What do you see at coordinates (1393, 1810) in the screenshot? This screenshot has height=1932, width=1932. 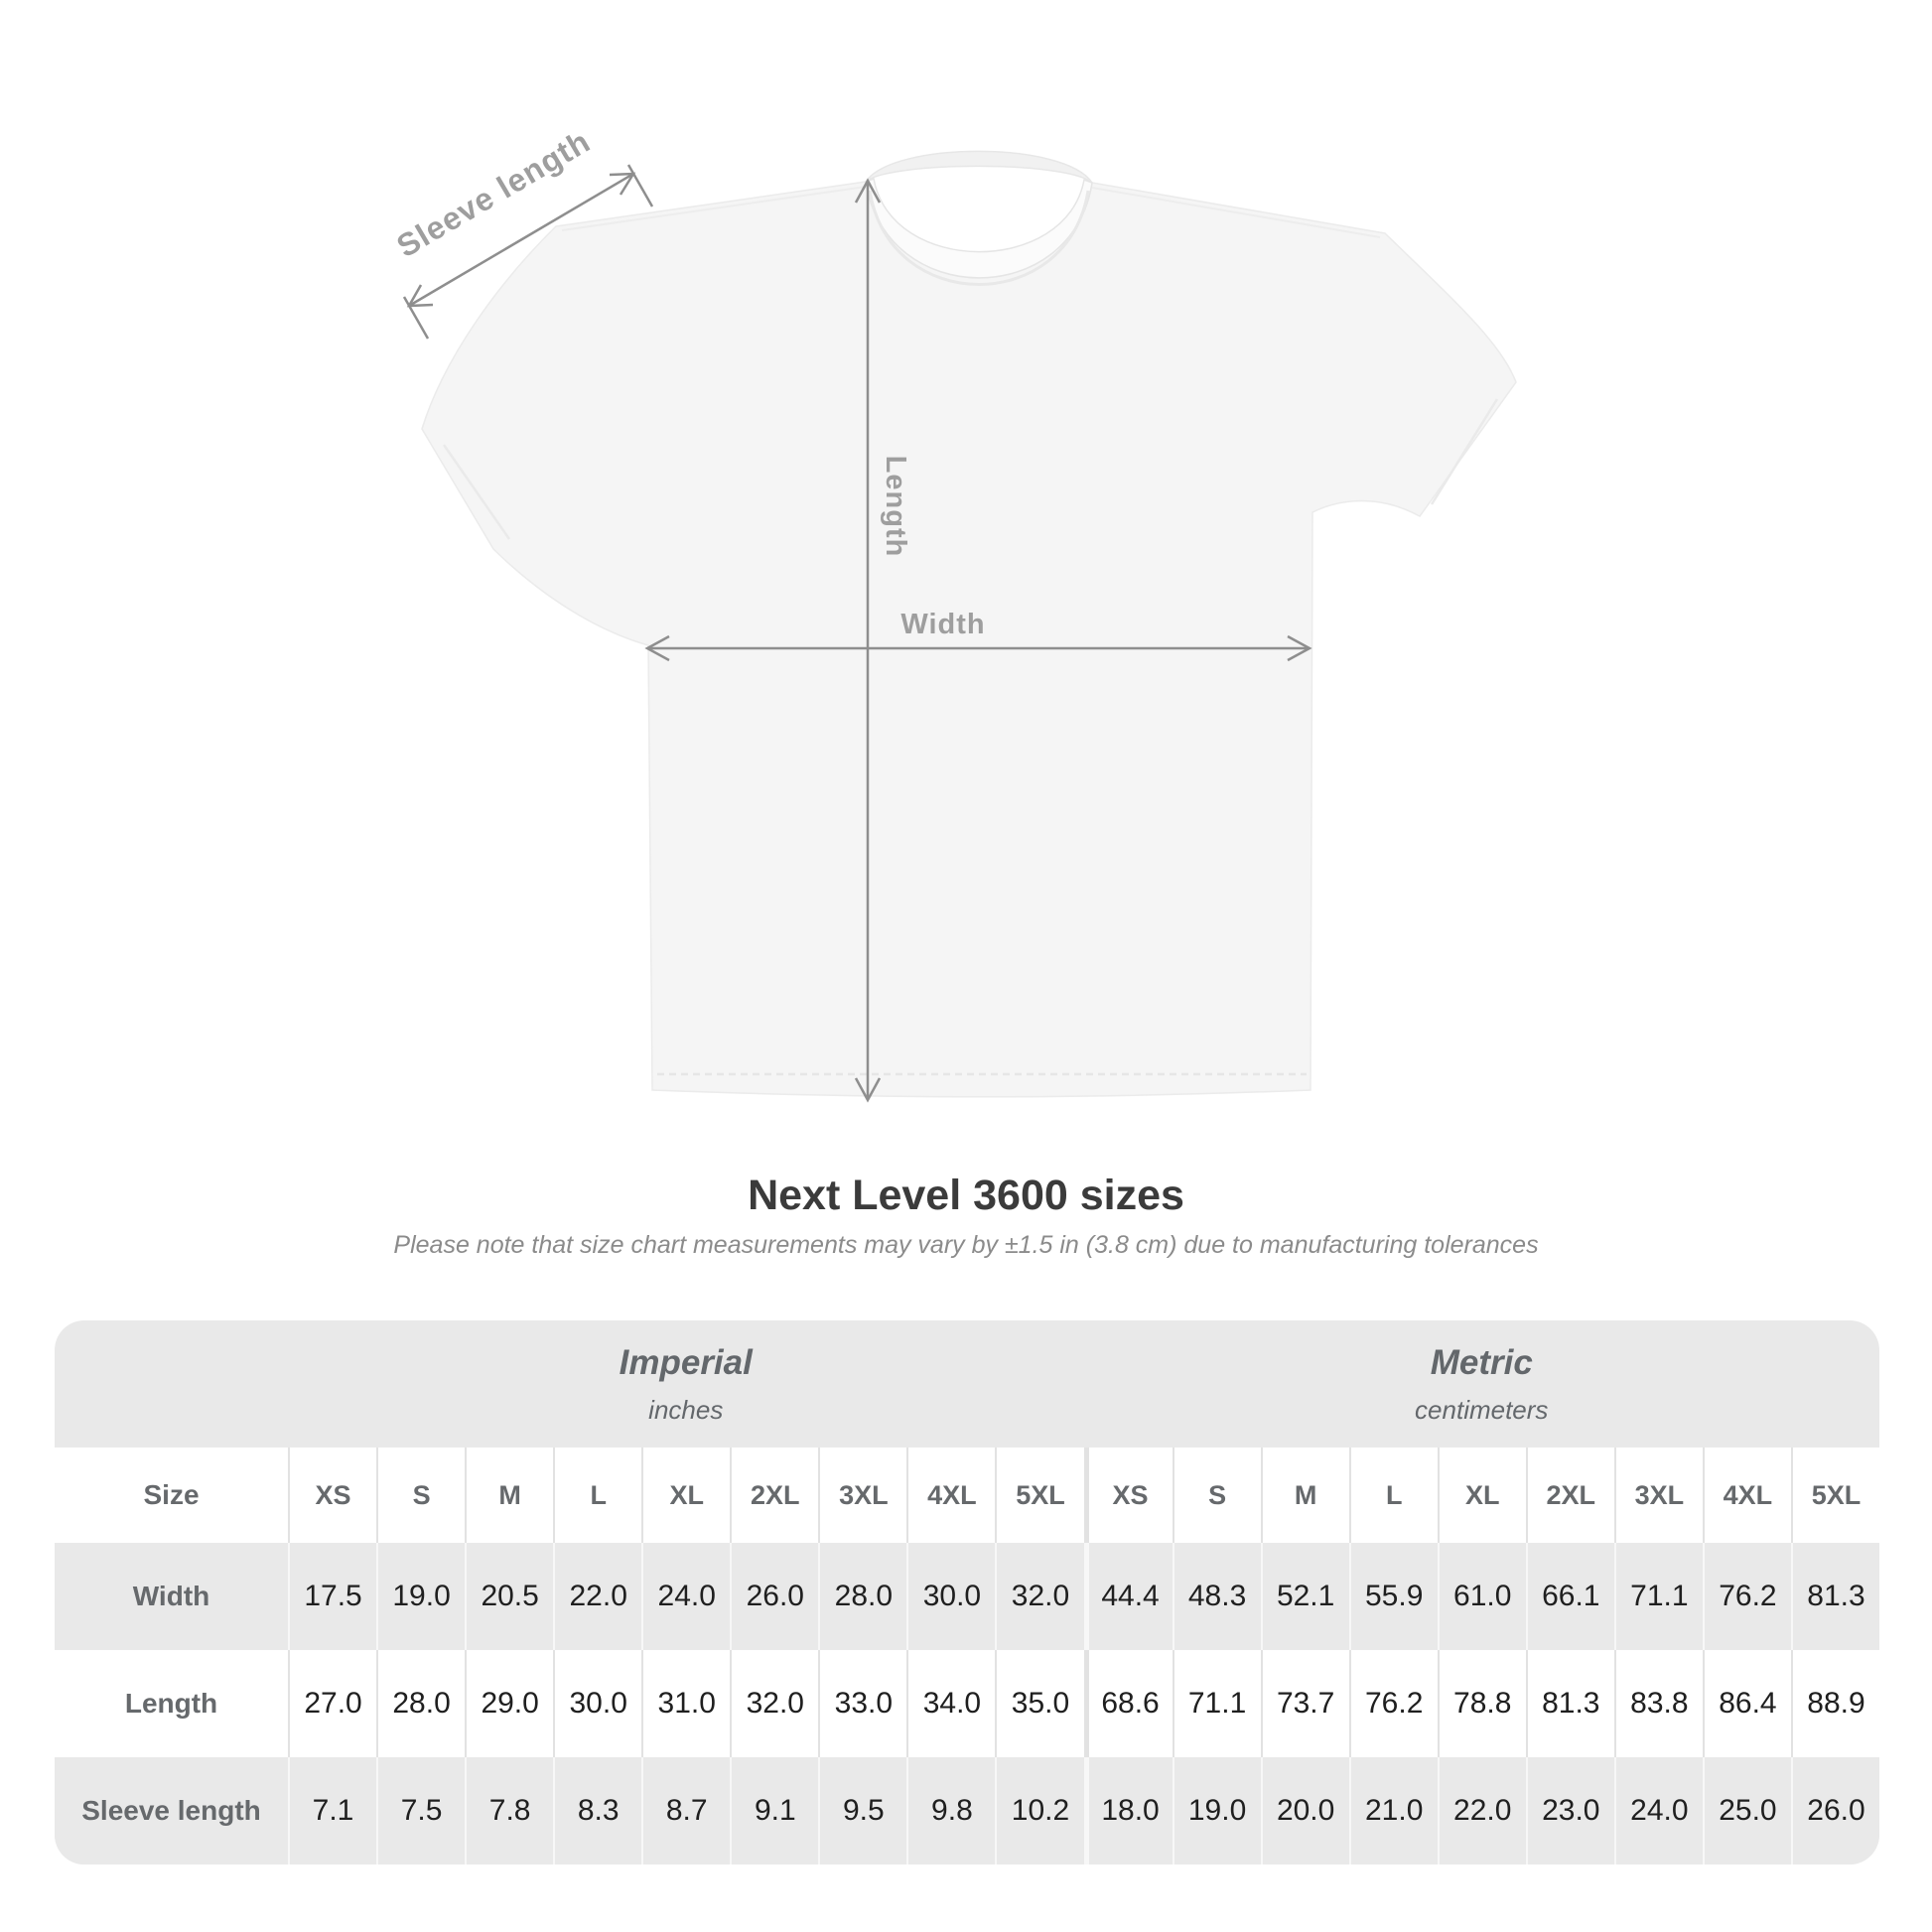 I see `value-cell: 21.0` at bounding box center [1393, 1810].